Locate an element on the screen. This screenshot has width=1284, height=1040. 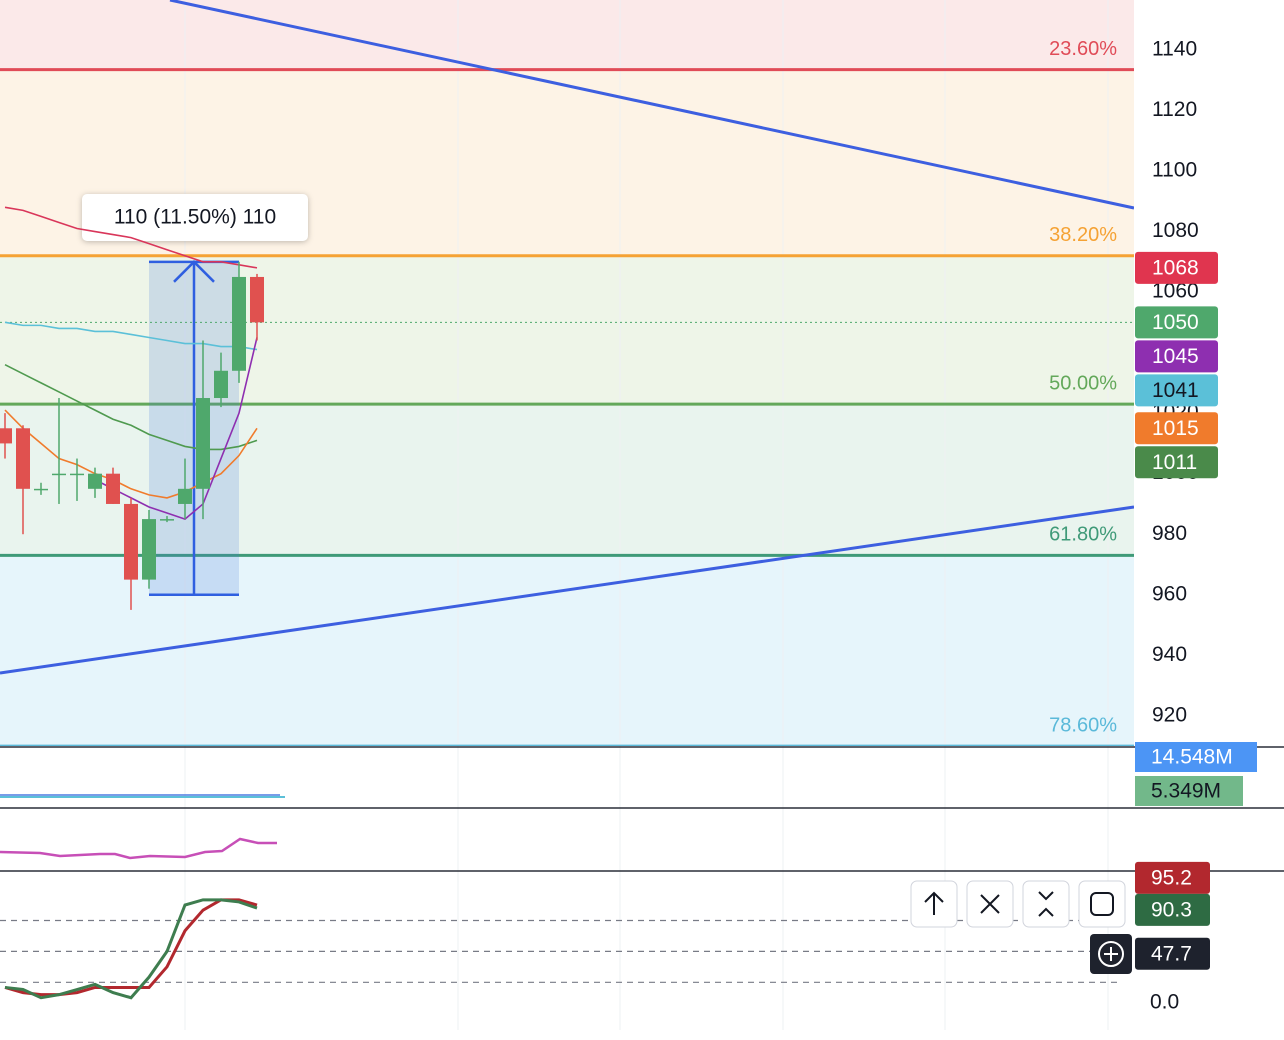
y-tick-label: 920 is located at coordinates (1169, 714).